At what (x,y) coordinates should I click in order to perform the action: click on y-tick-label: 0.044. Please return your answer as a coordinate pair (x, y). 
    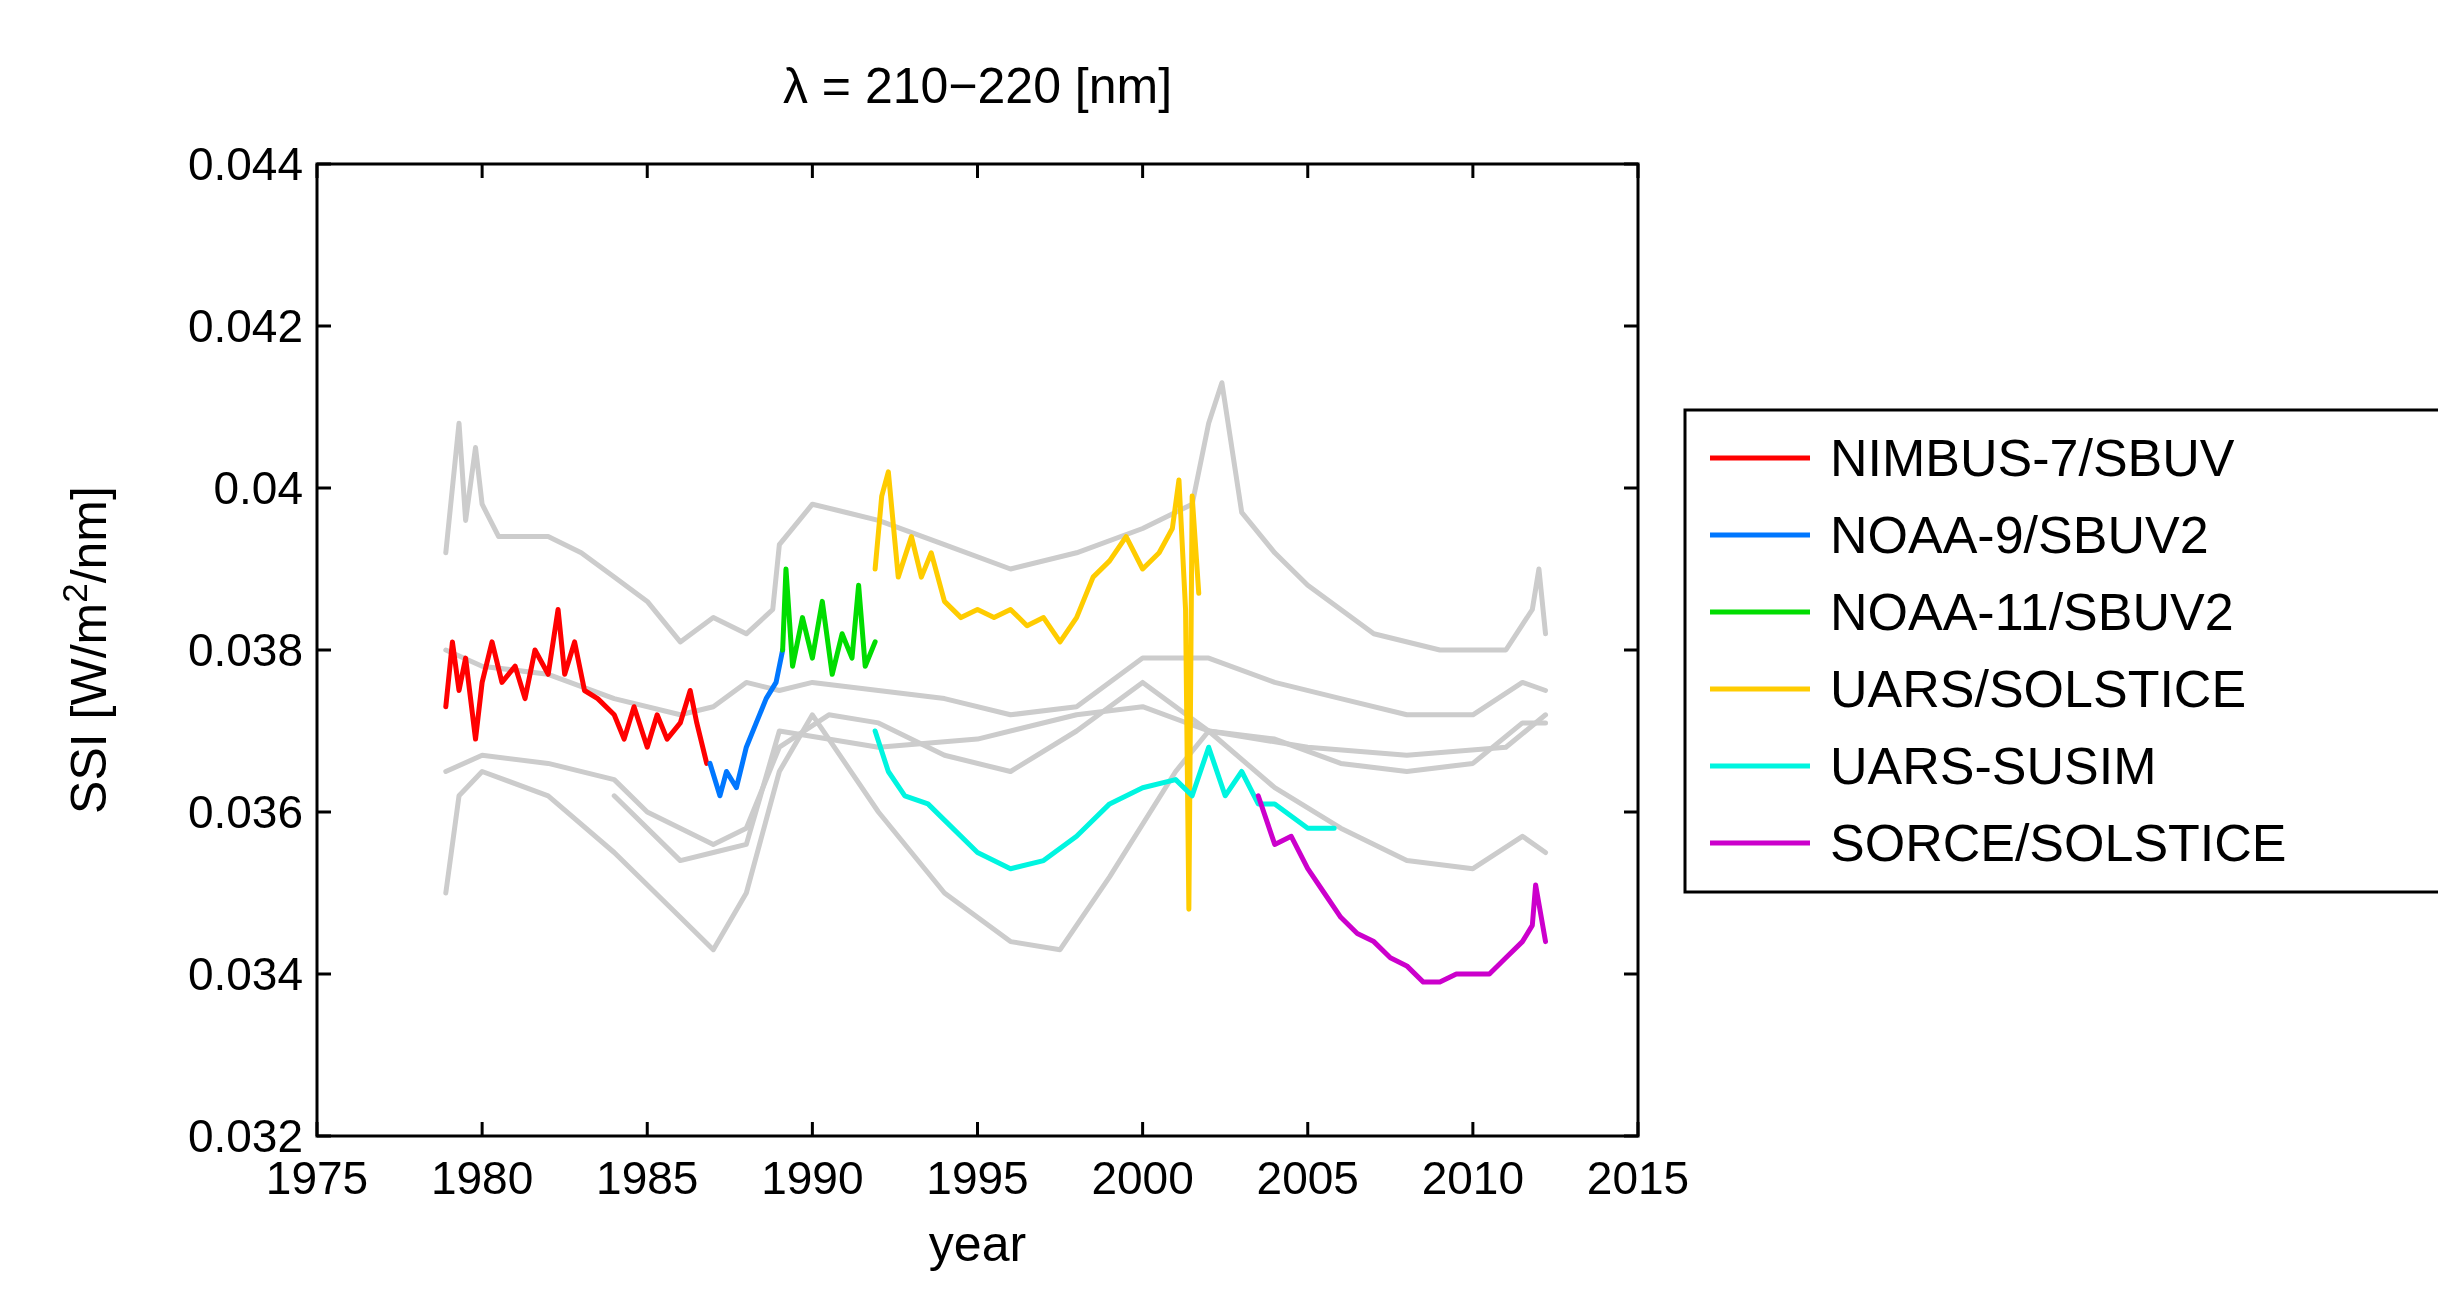
    Looking at the image, I should click on (245, 164).